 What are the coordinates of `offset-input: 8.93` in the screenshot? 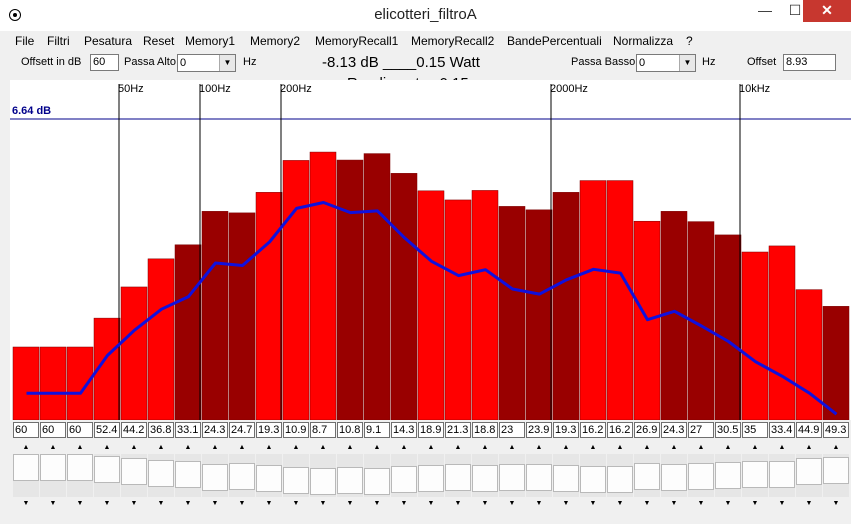 It's located at (809, 62).